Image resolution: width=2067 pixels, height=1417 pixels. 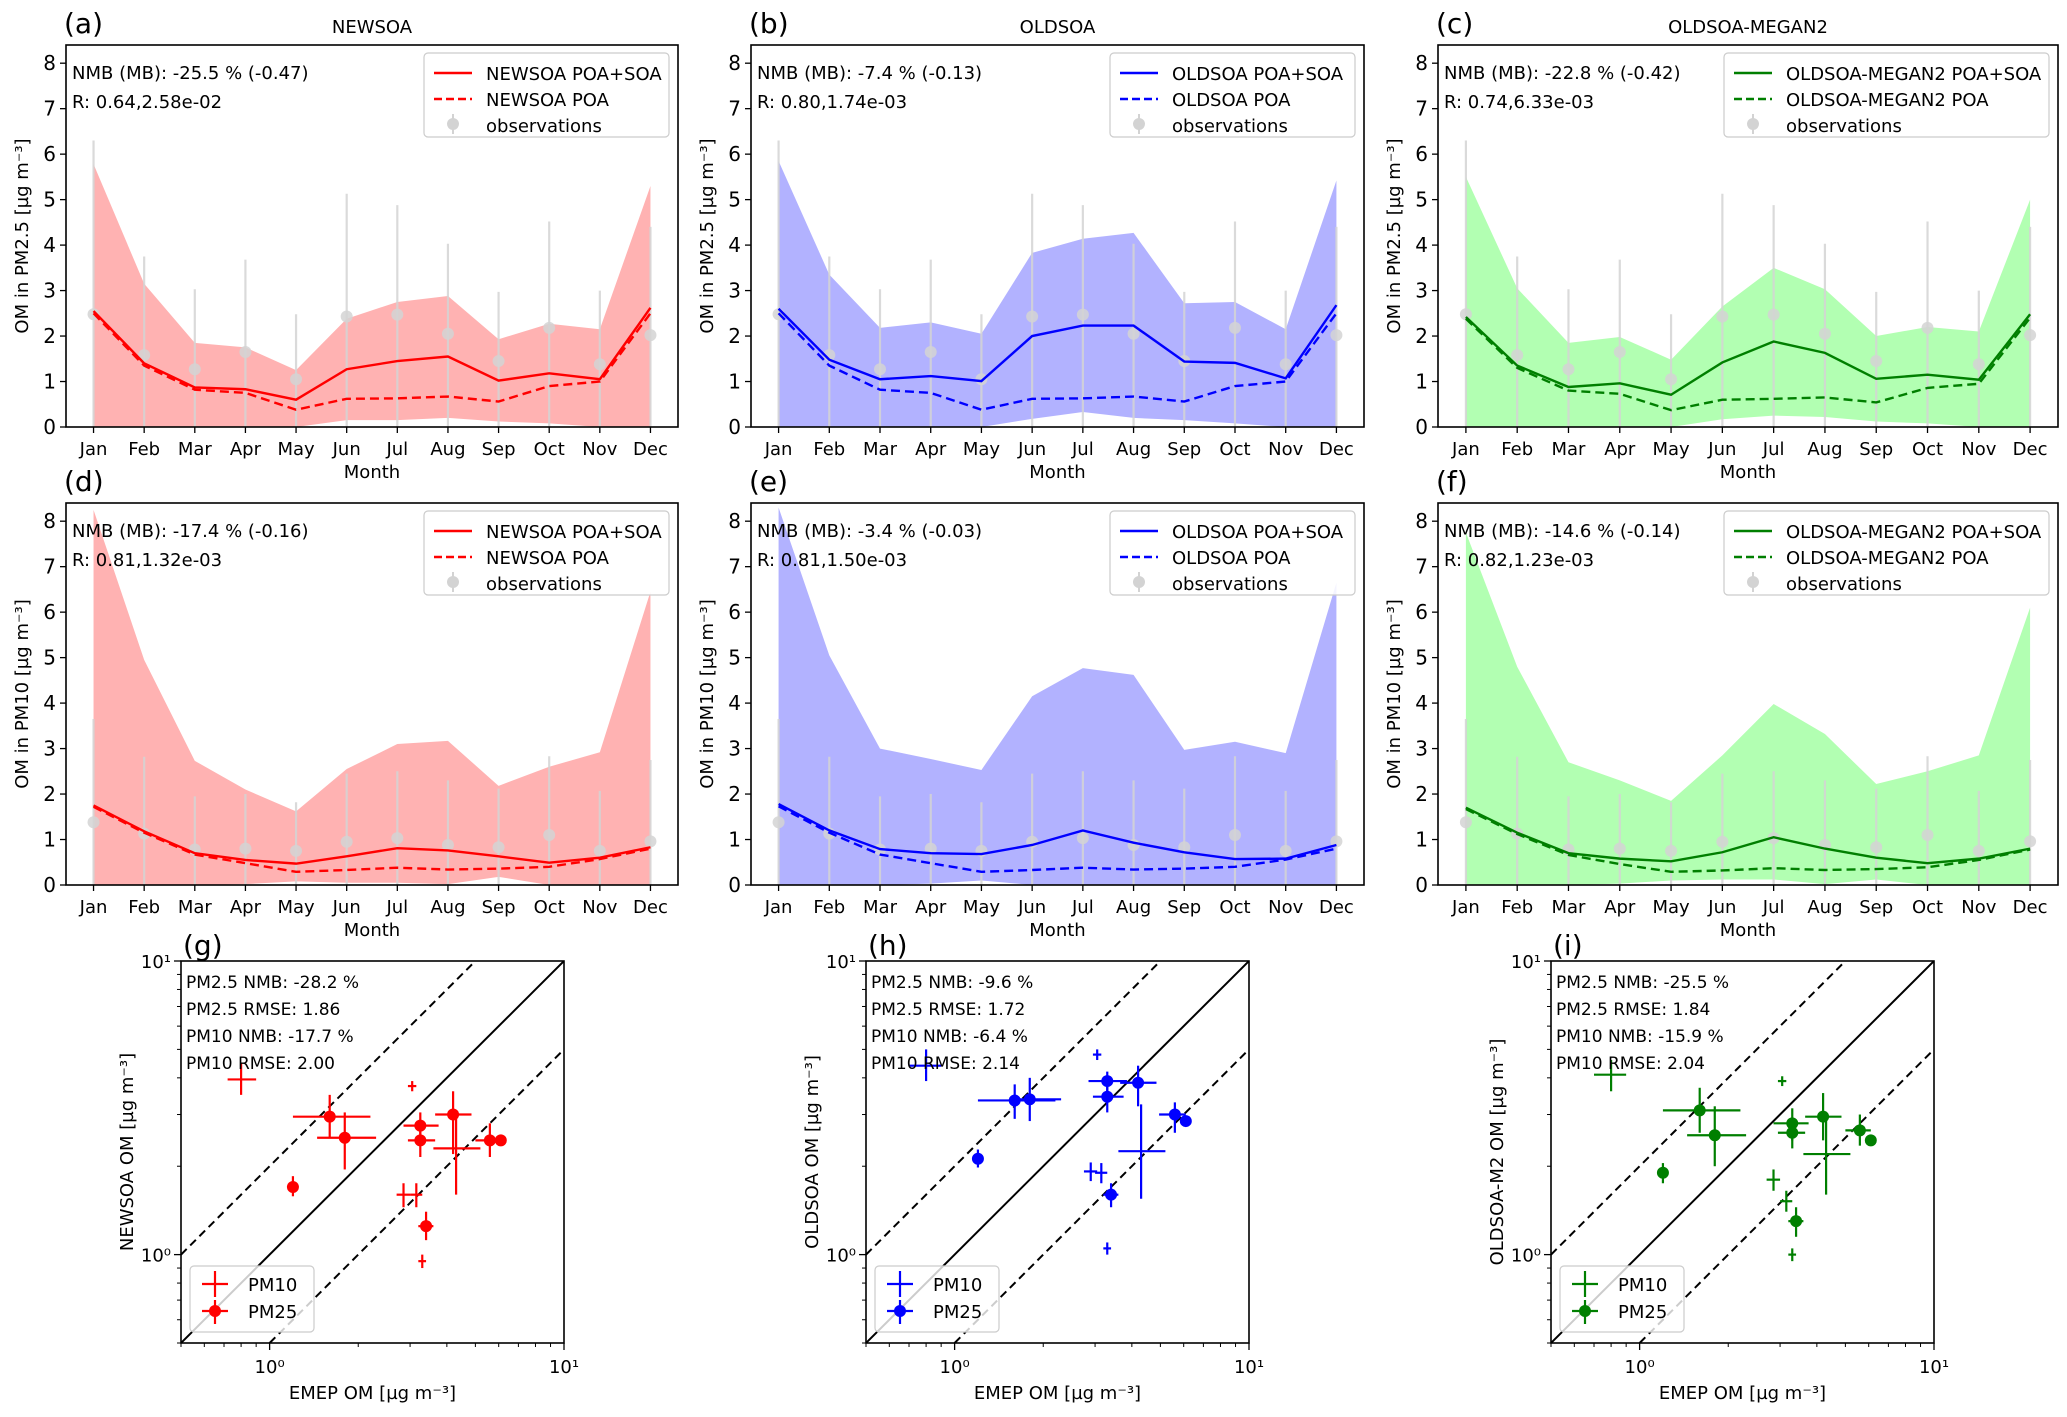 I want to click on scatter-stat: PM10 RMSE: 2.14, so click(x=945, y=1064).